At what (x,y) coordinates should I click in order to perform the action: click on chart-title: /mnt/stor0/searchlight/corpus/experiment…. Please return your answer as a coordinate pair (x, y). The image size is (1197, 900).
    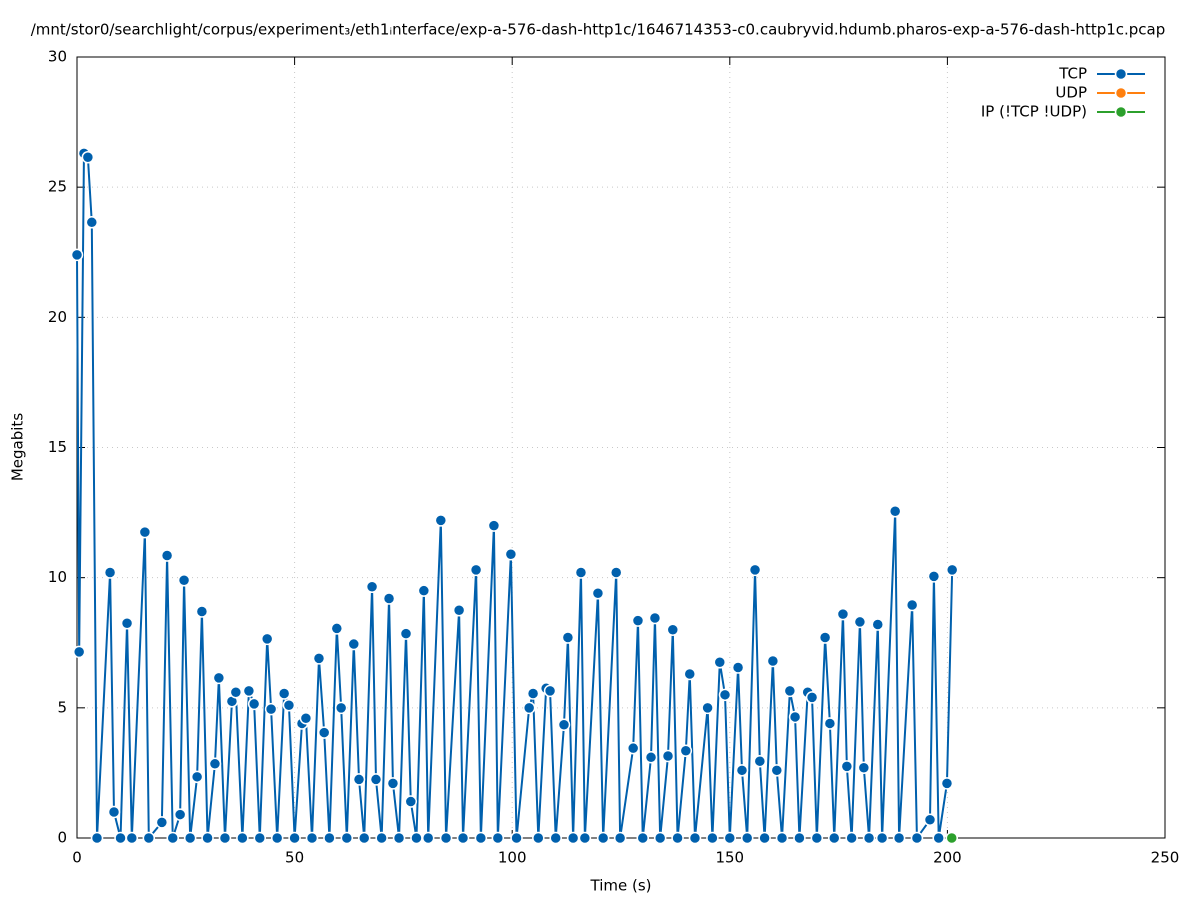
    Looking at the image, I should click on (598, 30).